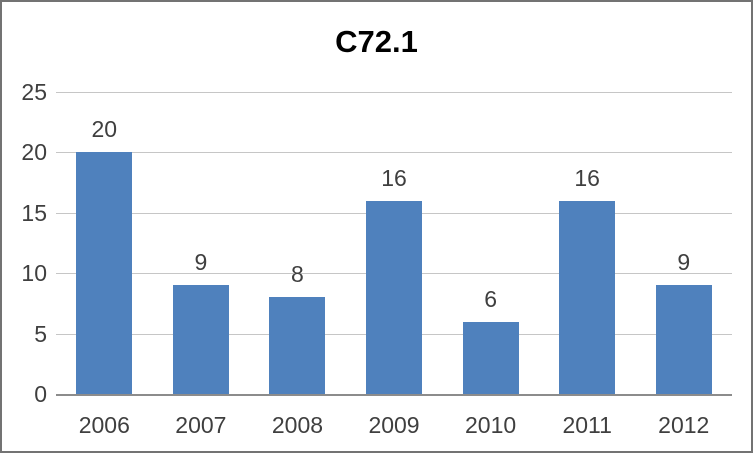 This screenshot has width=753, height=453. What do you see at coordinates (104, 129) in the screenshot?
I see `bar-value-label: 20` at bounding box center [104, 129].